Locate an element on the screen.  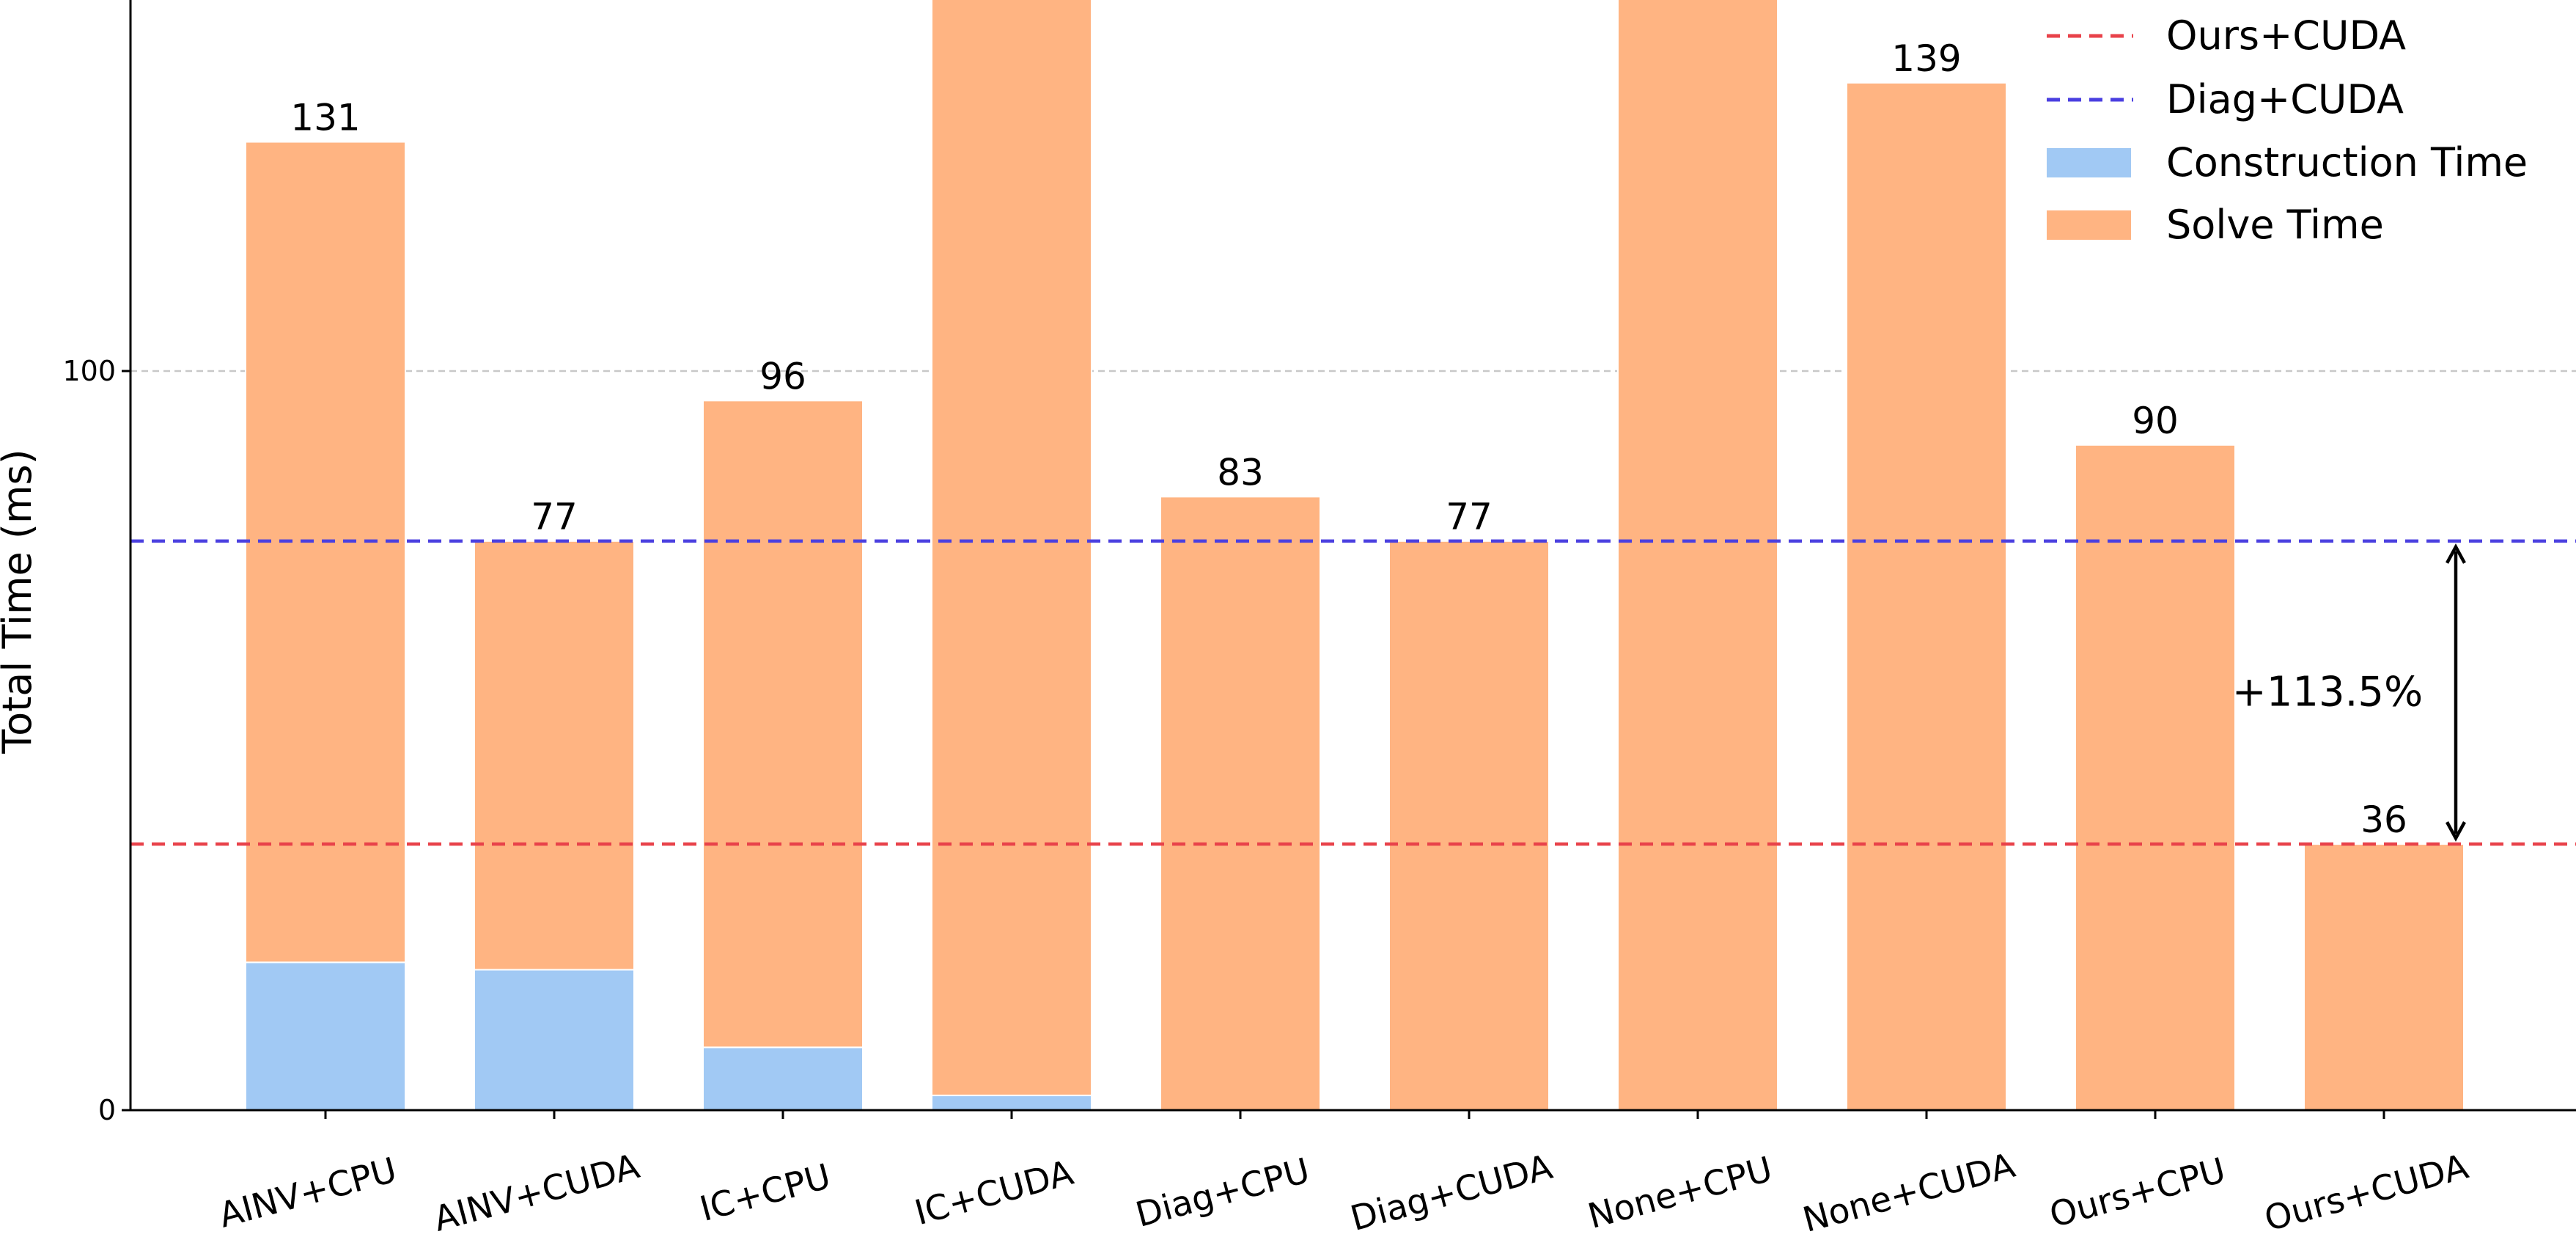
legend-label-construction-time: Construction Time is located at coordinates (2347, 162).